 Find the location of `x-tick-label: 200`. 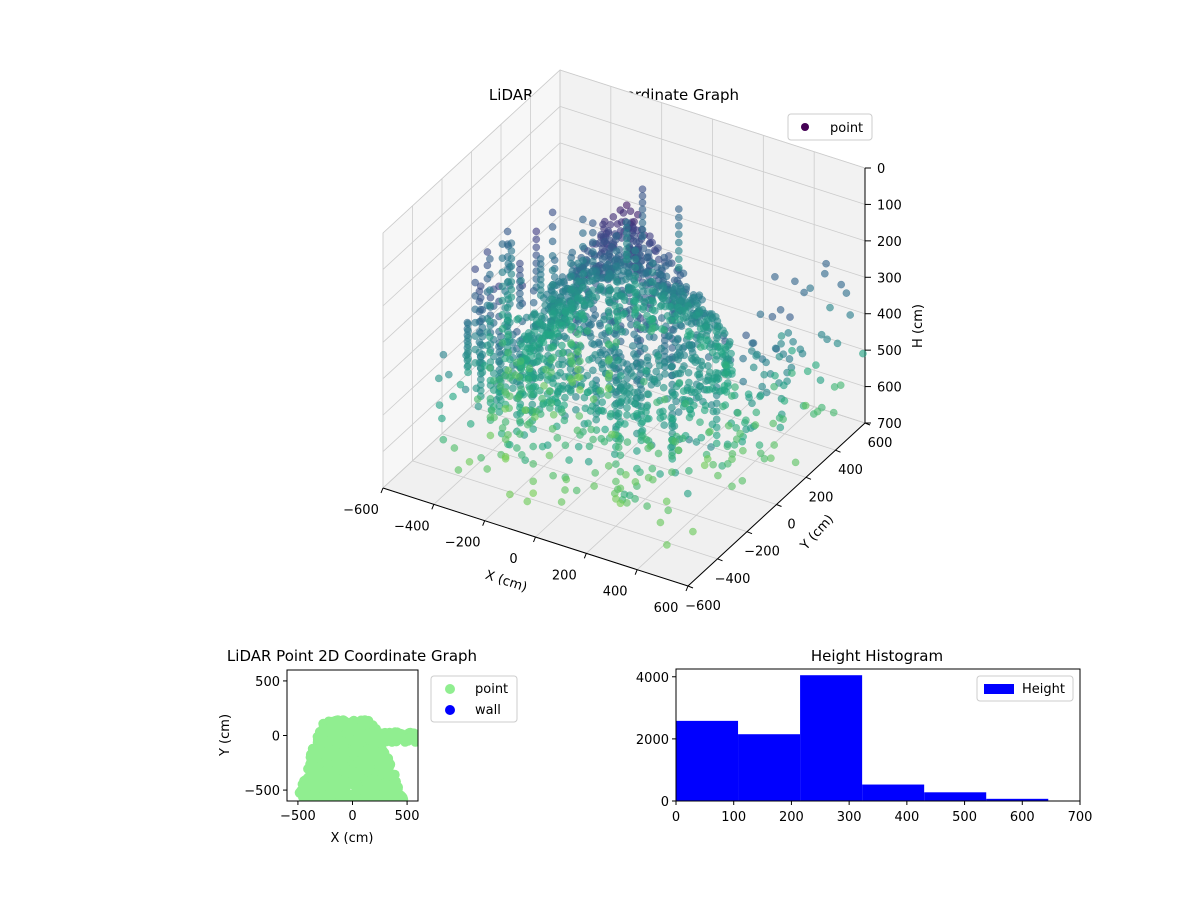

x-tick-label: 200 is located at coordinates (564, 575).